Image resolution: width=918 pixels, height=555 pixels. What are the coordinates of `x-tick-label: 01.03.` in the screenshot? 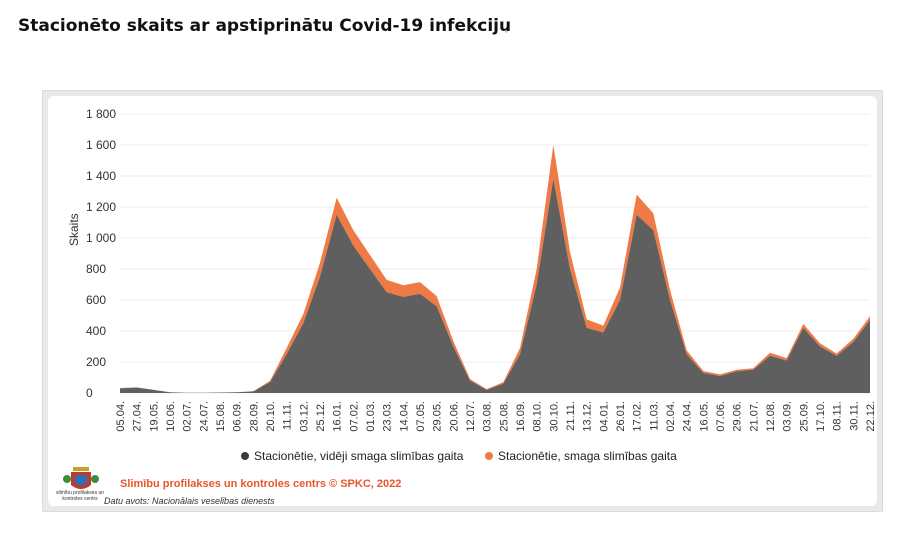 It's located at (371, 416).